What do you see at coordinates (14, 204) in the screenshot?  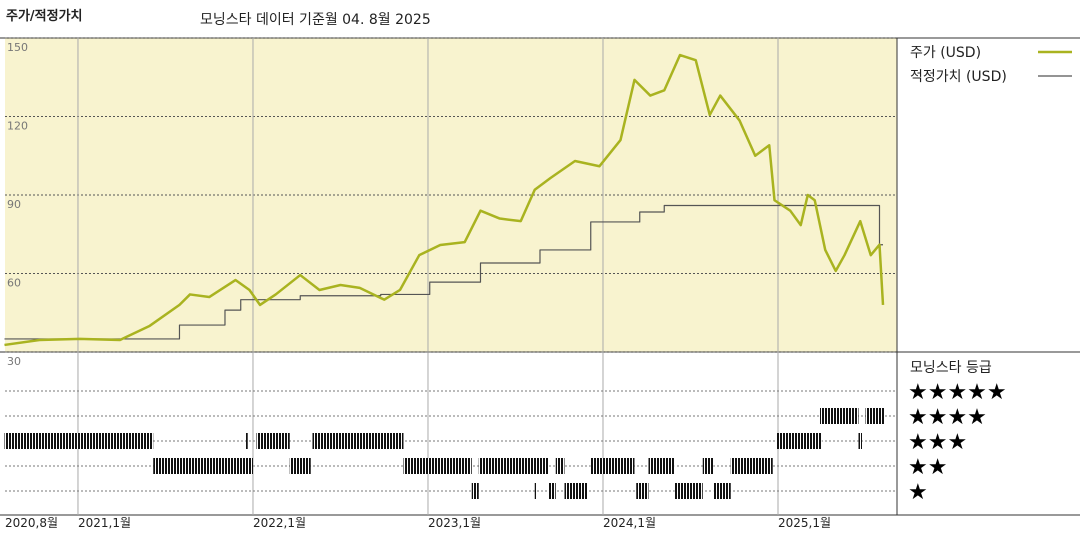 I see `y-tick-label: 90` at bounding box center [14, 204].